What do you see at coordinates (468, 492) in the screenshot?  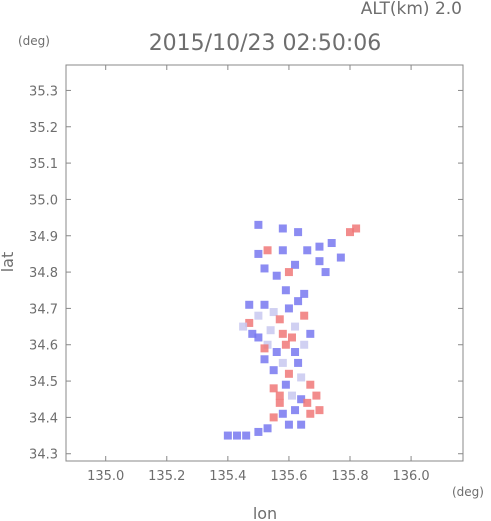 I see `x-unit-label: (deg)` at bounding box center [468, 492].